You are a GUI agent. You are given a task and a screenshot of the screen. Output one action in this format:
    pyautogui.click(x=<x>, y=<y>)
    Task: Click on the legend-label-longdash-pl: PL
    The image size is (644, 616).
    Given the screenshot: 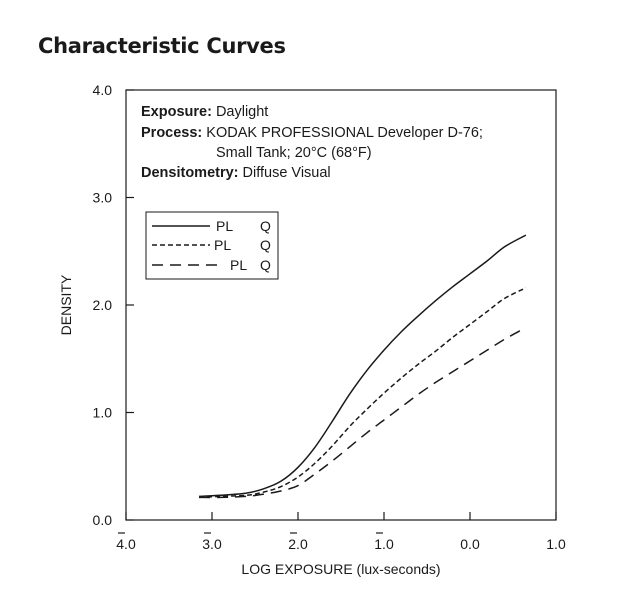 What is the action you would take?
    pyautogui.click(x=238, y=265)
    